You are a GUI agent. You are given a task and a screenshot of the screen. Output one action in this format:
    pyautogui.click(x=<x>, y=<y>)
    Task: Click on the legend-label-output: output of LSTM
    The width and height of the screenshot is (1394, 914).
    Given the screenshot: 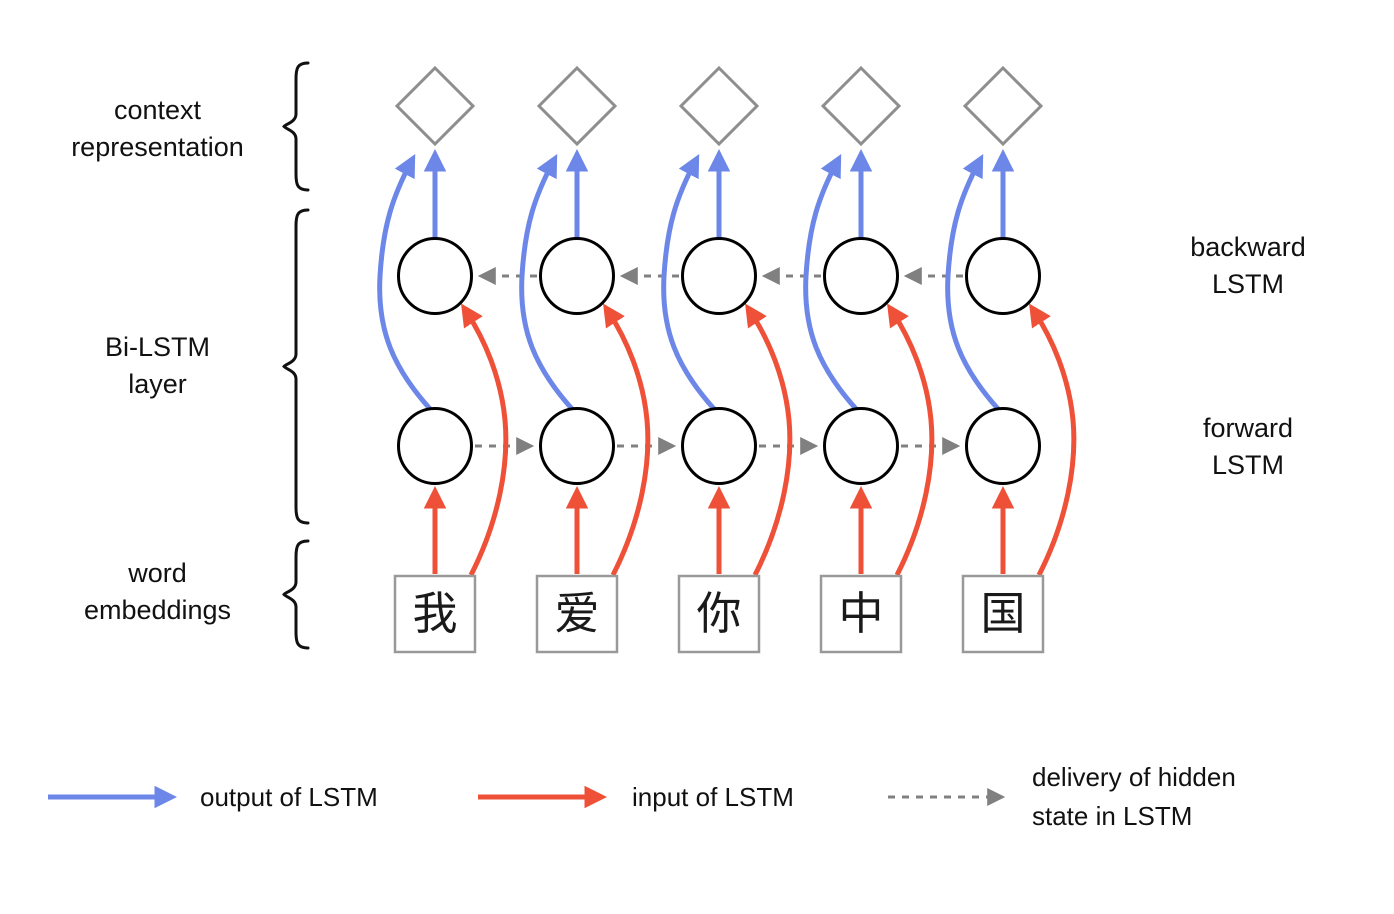 What is the action you would take?
    pyautogui.click(x=289, y=797)
    